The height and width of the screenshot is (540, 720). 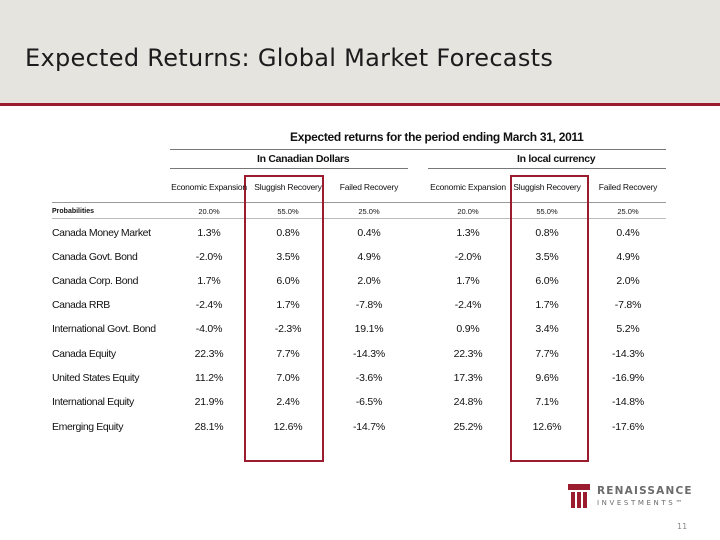 What do you see at coordinates (547, 329) in the screenshot?
I see `table-cell: 3.4%` at bounding box center [547, 329].